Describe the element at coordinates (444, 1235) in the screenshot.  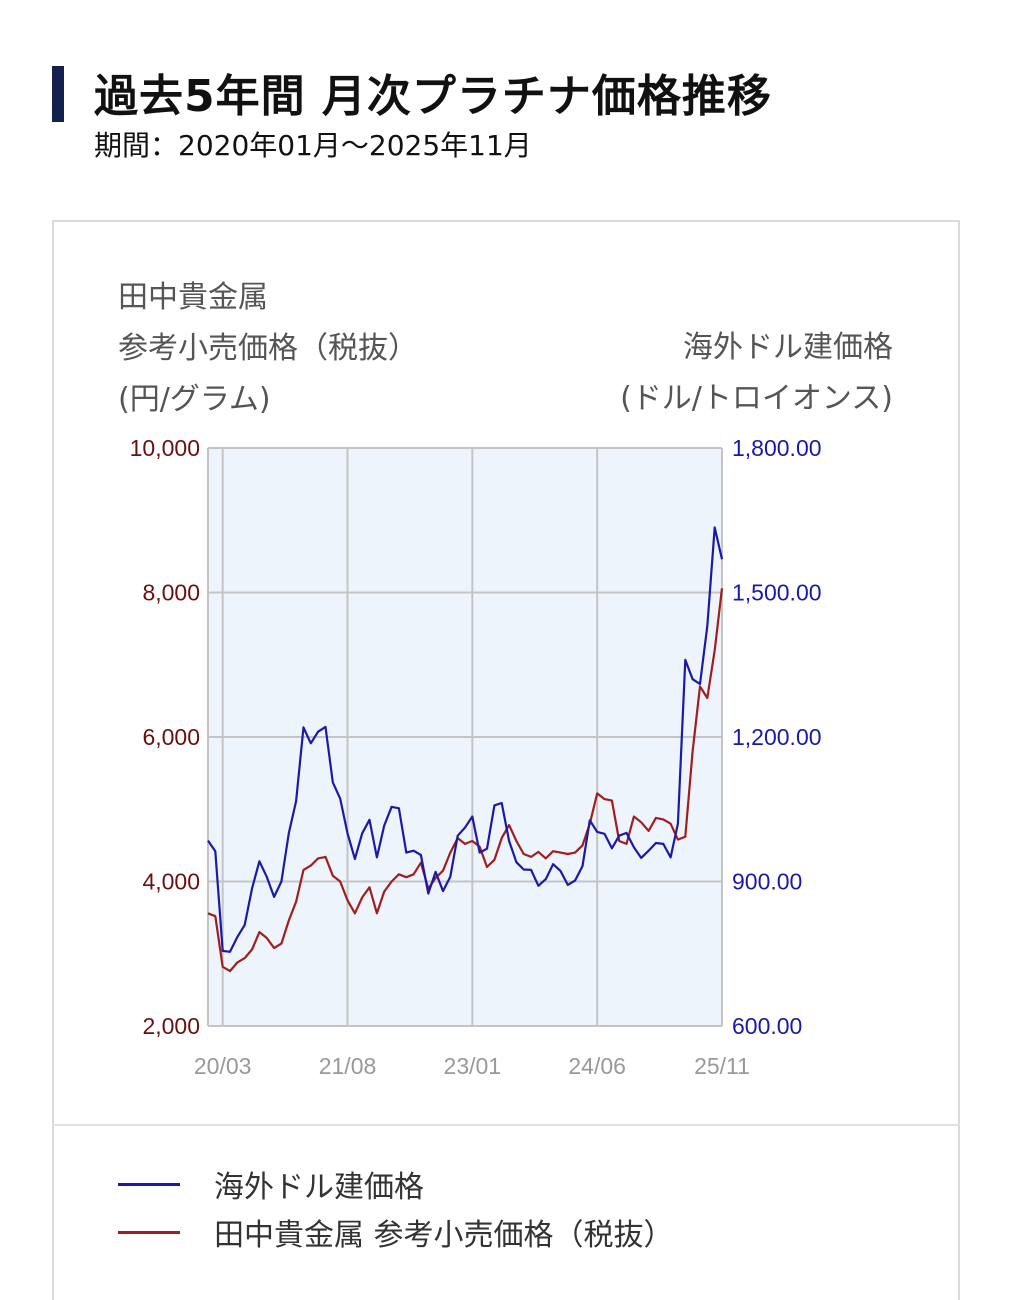
I see `legend-label-jpy: 田中貴金属 参考小売価格（税抜）` at that location.